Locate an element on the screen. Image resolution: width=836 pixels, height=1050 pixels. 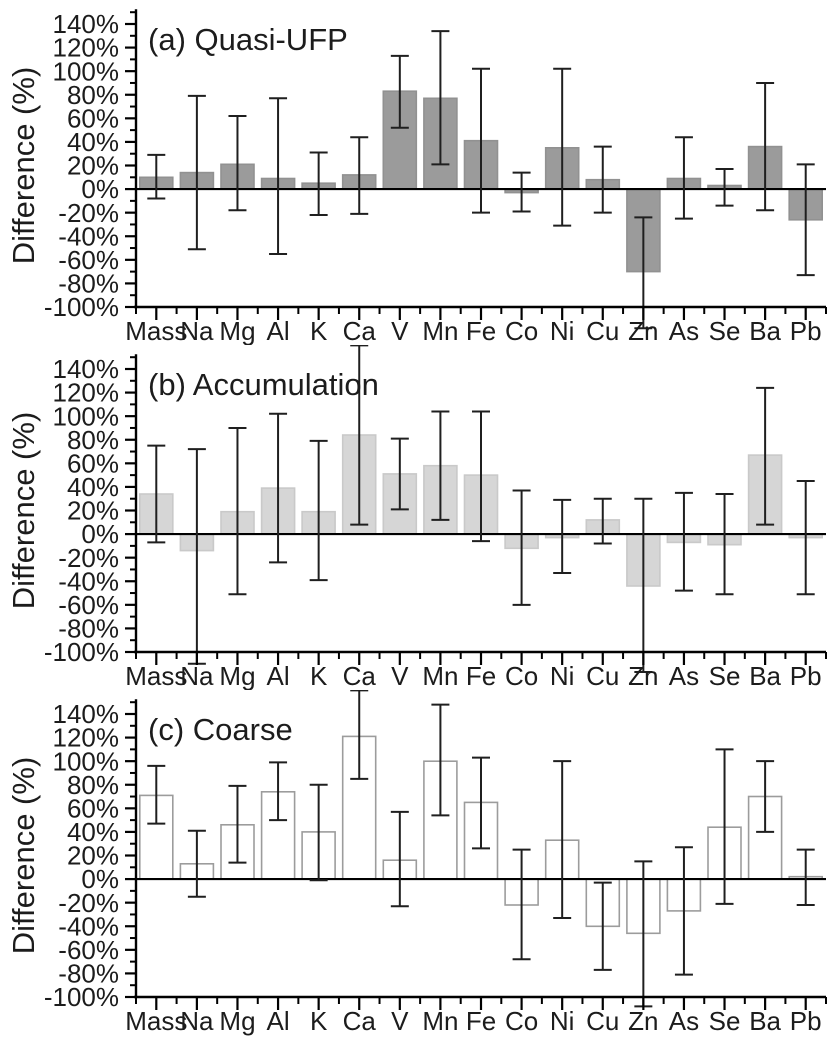
panel-title: (b) Accumulation is located at coordinates (263, 384).